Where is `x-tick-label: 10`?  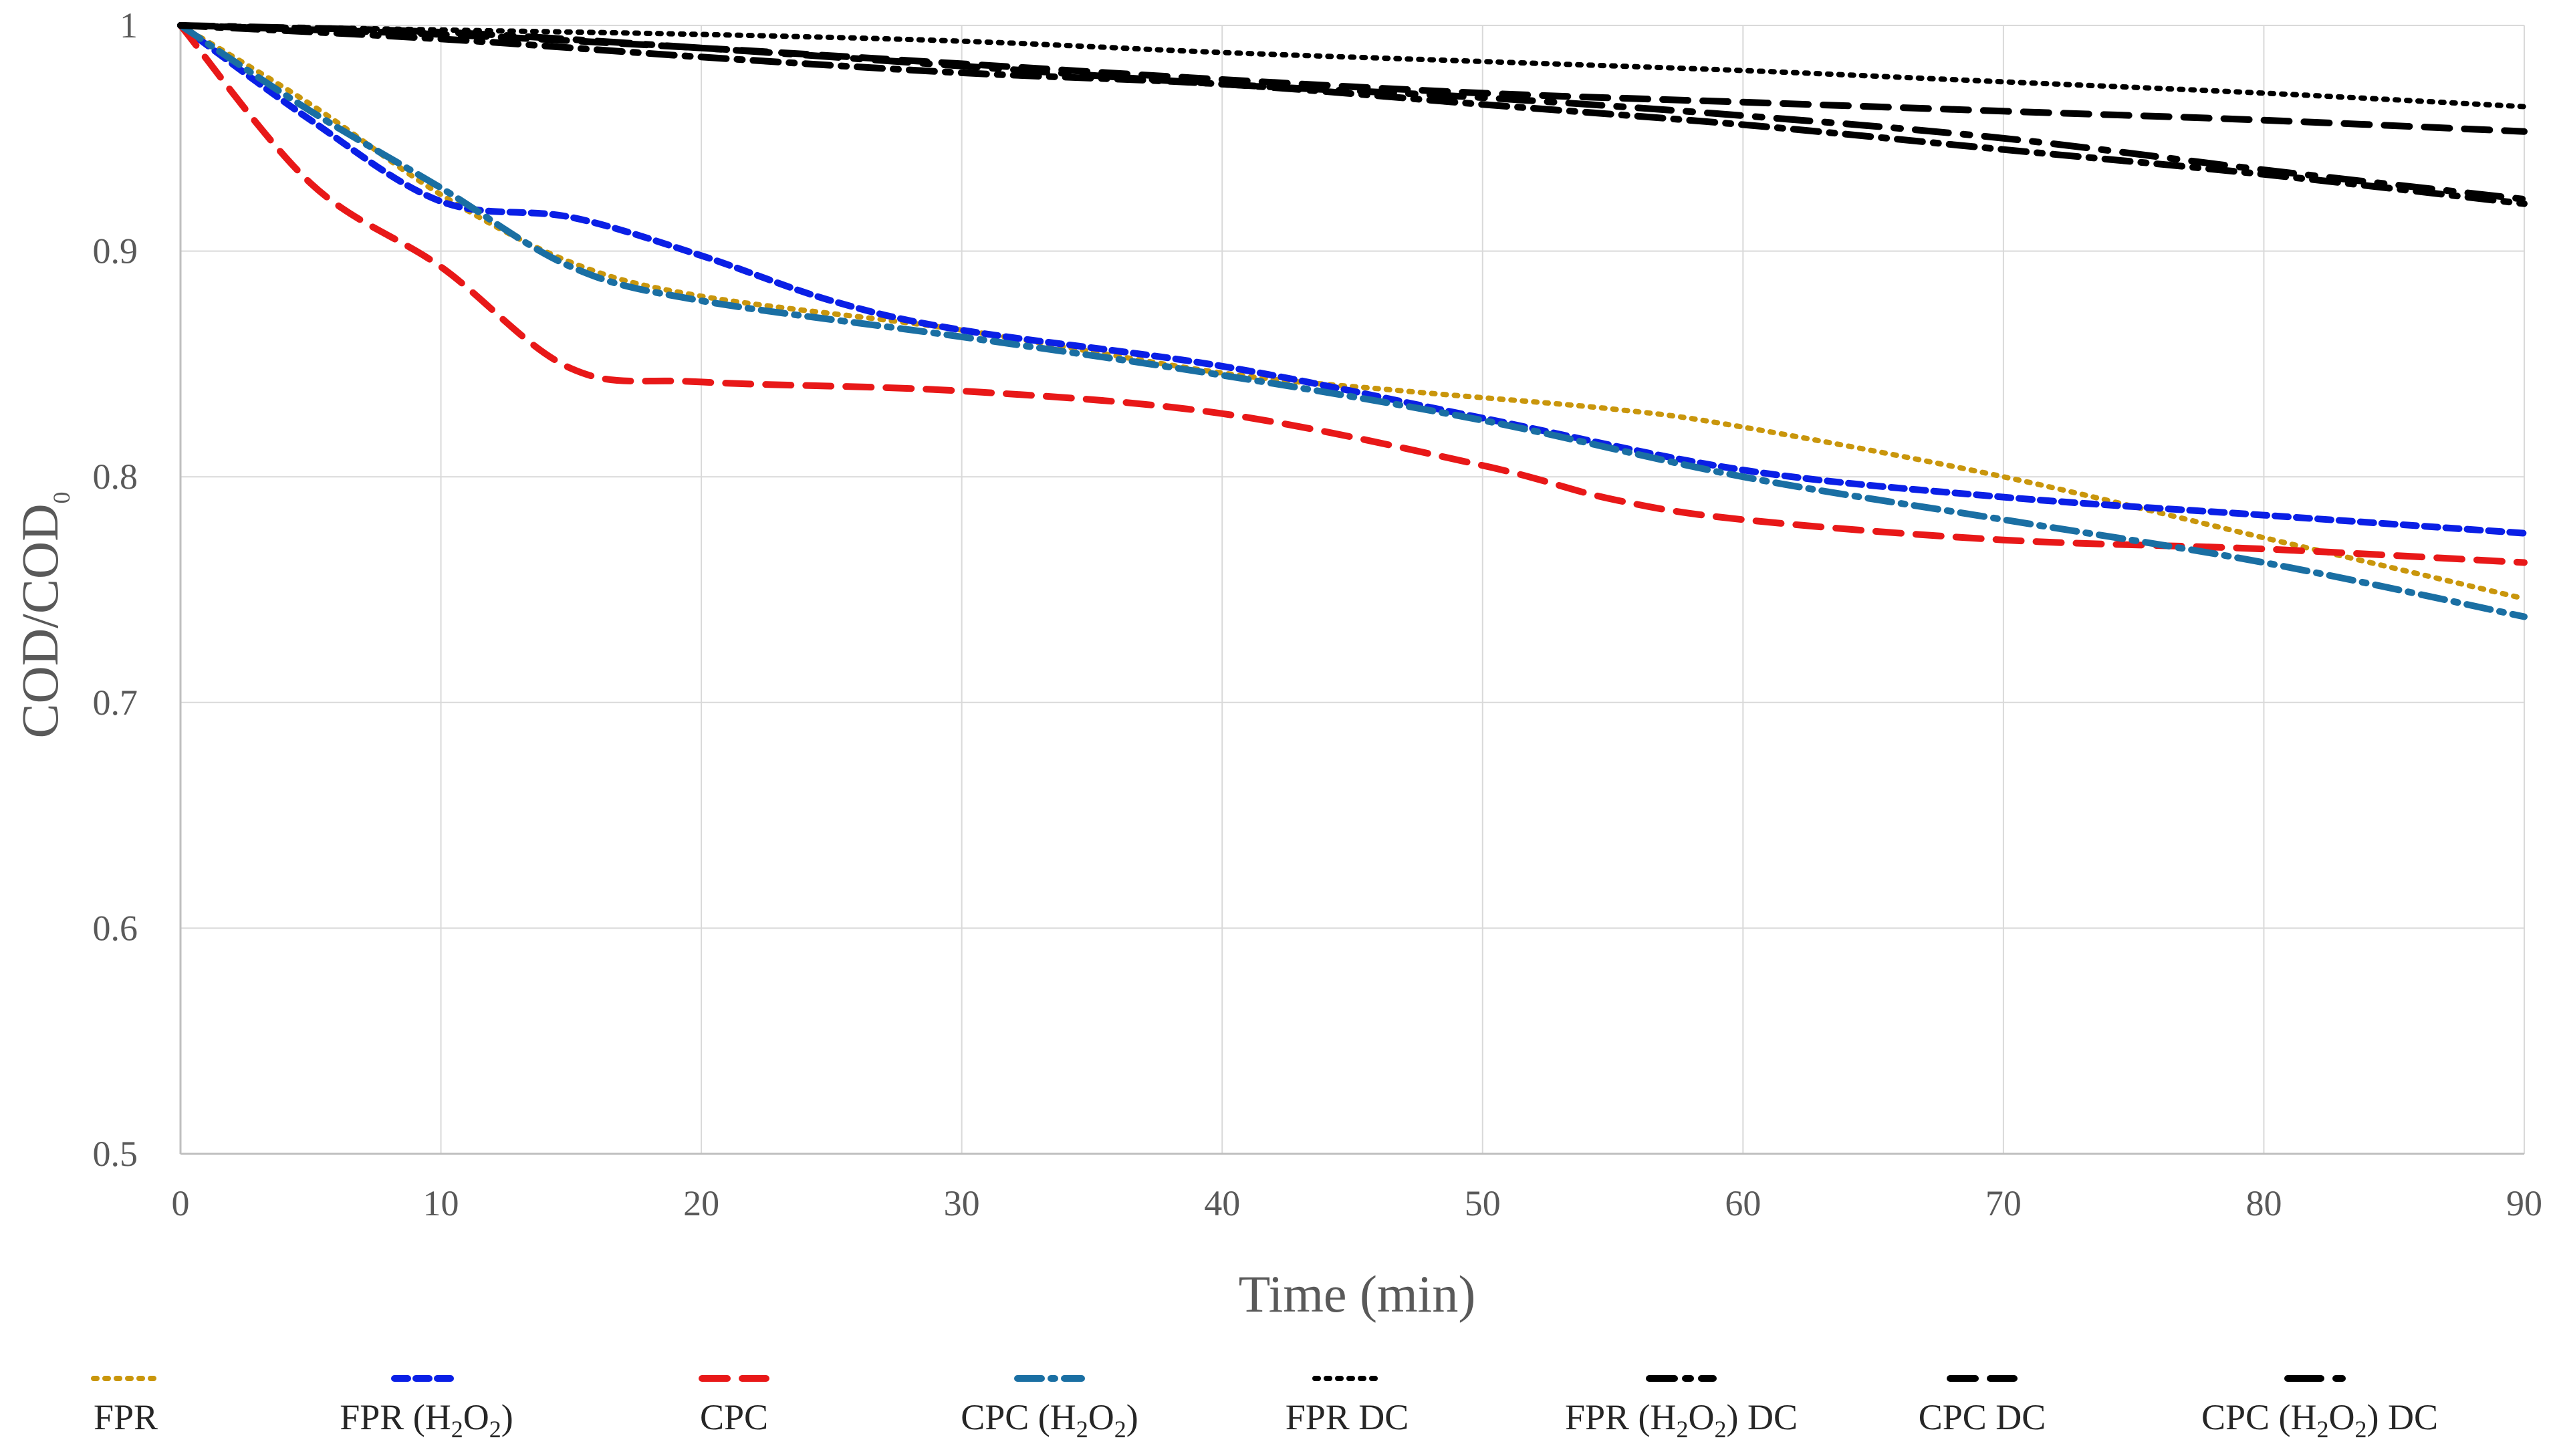 x-tick-label: 10 is located at coordinates (441, 1203).